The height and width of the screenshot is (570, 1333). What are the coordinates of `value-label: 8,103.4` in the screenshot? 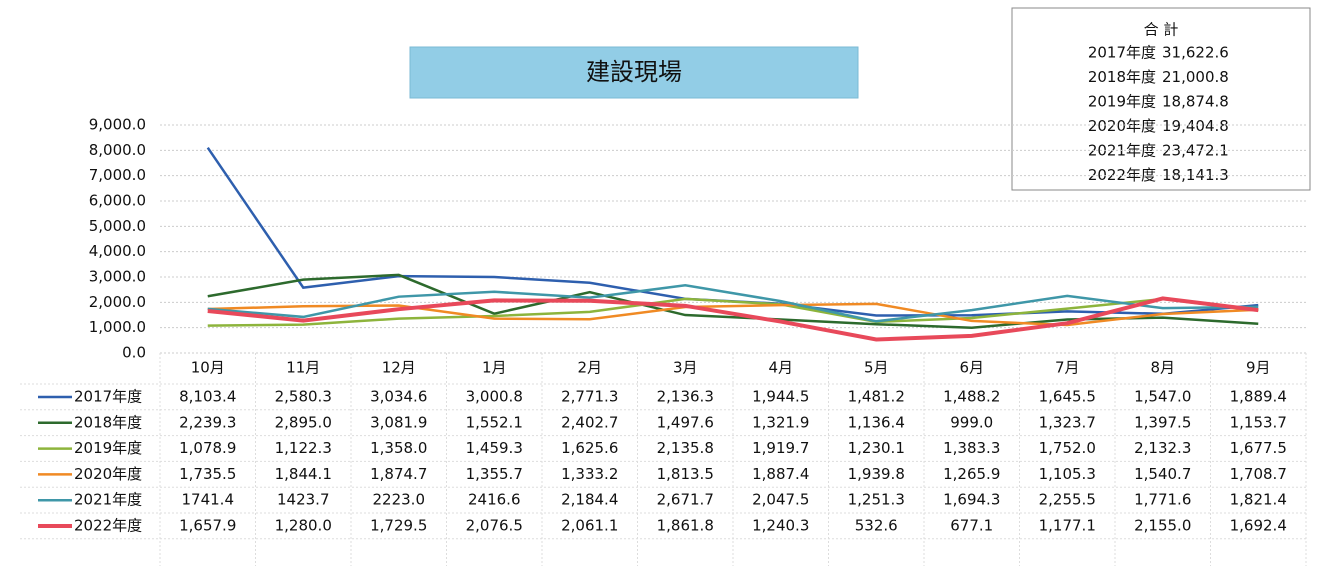 It's located at (207, 397).